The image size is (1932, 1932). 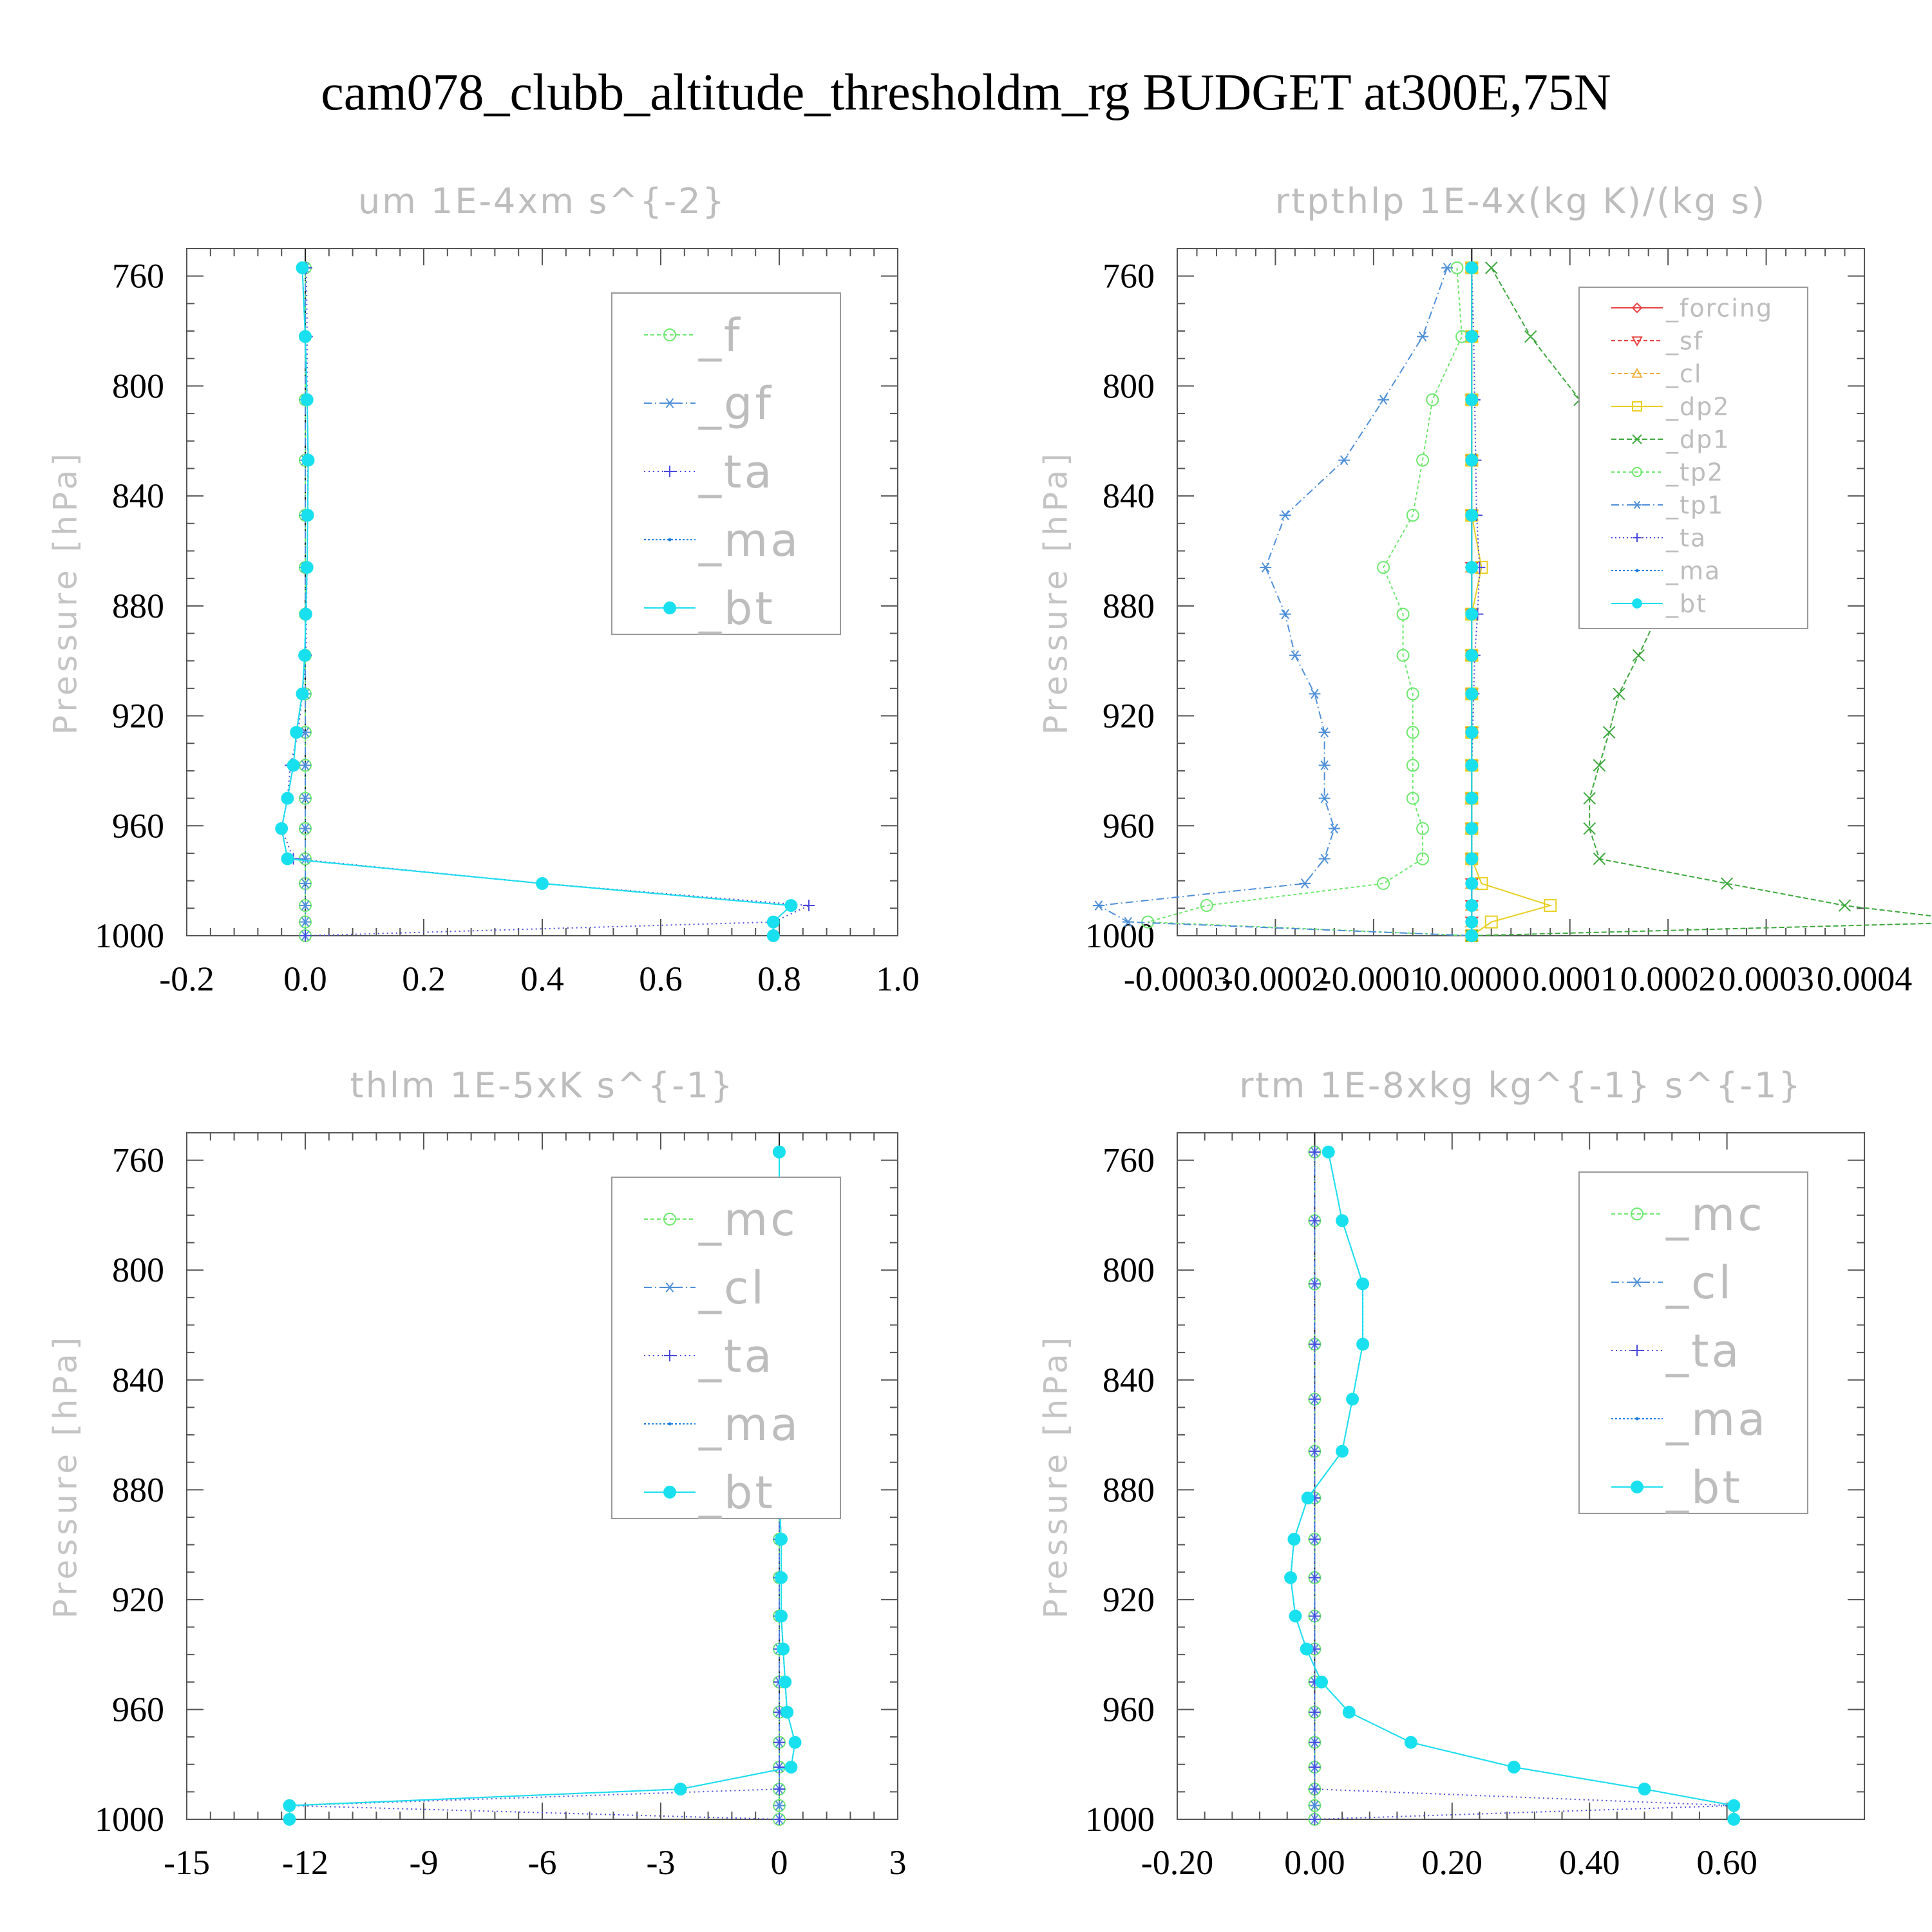 I want to click on series-tp2, so click(x=1310, y=602).